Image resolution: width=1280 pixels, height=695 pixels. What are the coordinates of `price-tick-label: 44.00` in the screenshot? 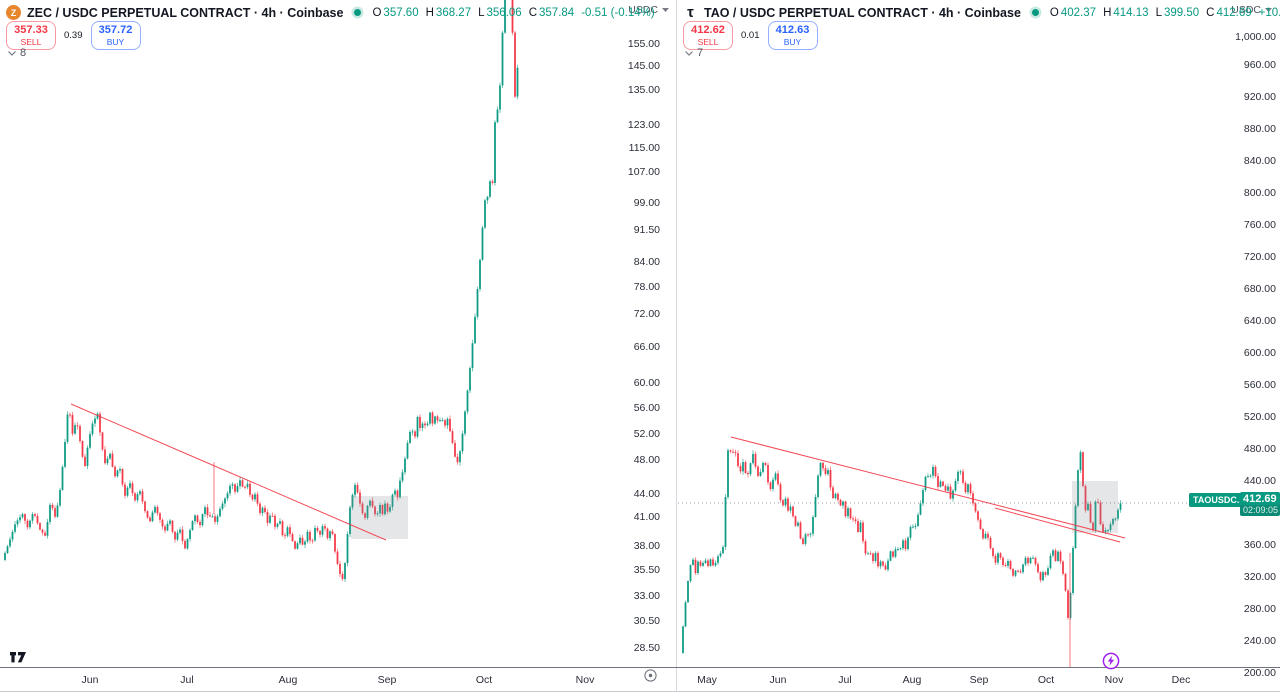 It's located at (646, 494).